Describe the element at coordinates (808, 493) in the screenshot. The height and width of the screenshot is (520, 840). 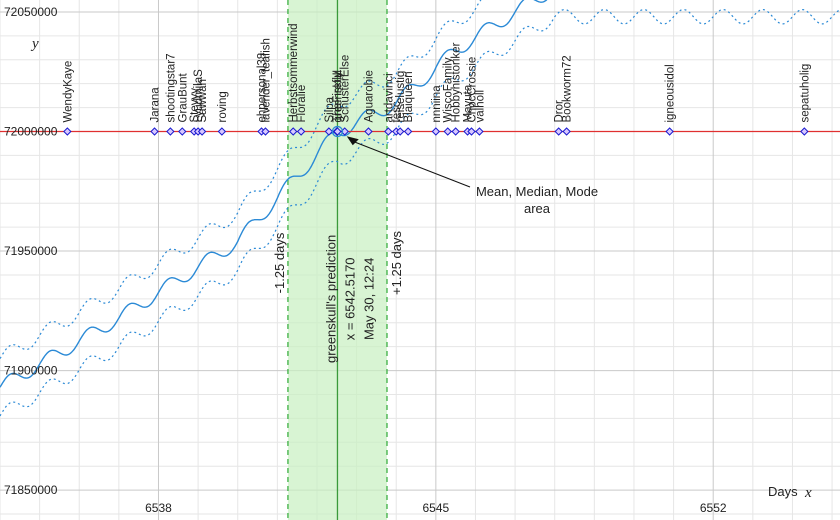
I see `x-axis-variable: x` at that location.